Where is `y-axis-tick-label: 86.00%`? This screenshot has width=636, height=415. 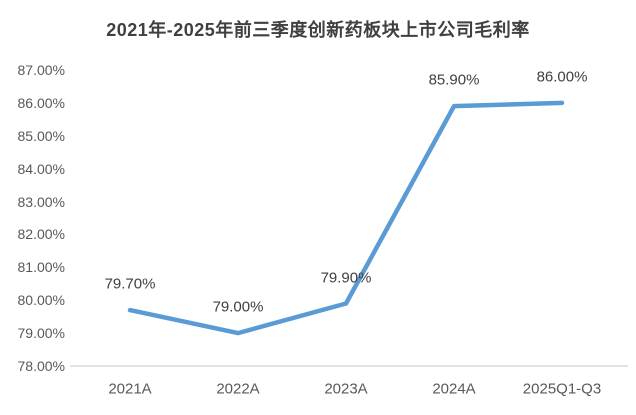
y-axis-tick-label: 86.00% is located at coordinates (41, 102).